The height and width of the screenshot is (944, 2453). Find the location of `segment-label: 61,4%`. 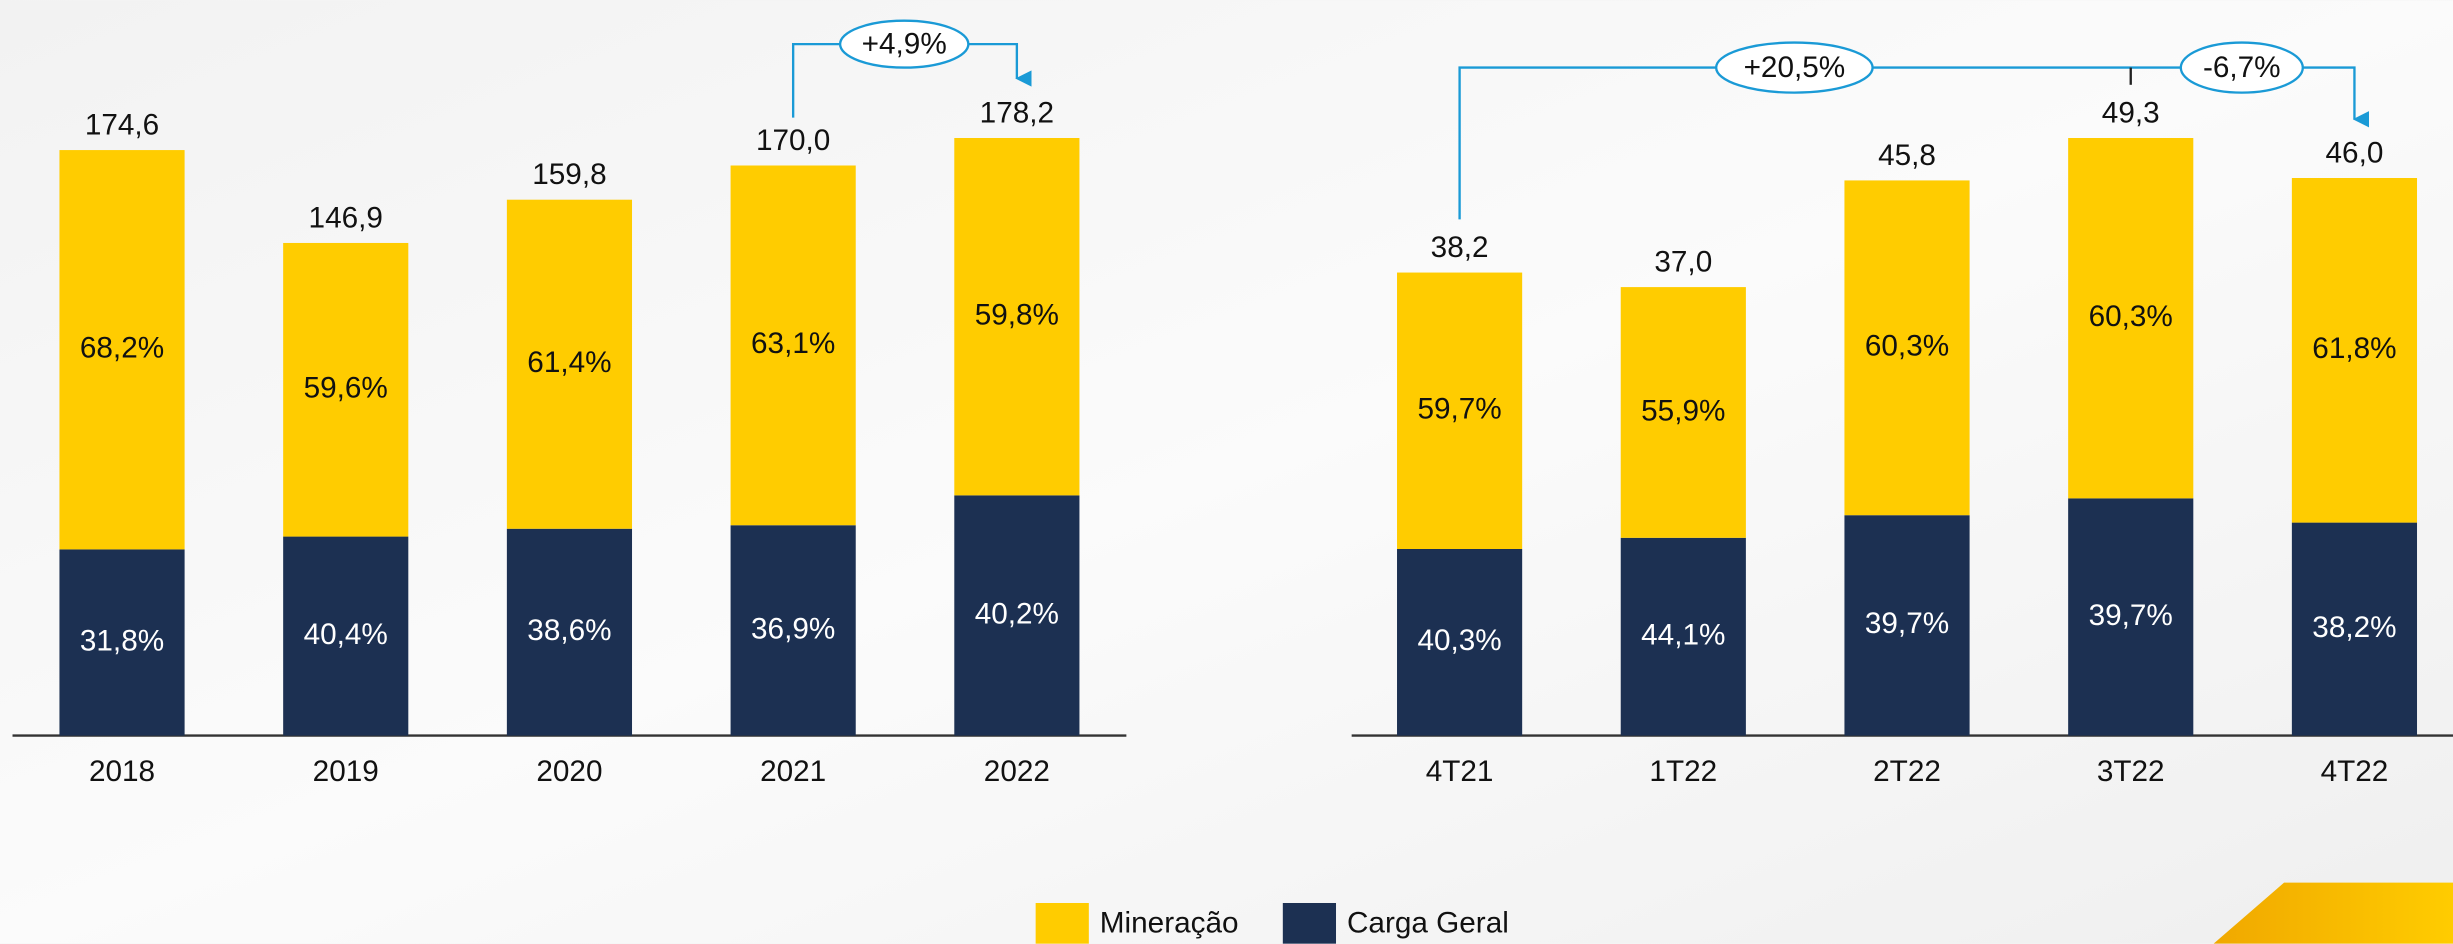

segment-label: 61,4% is located at coordinates (569, 362).